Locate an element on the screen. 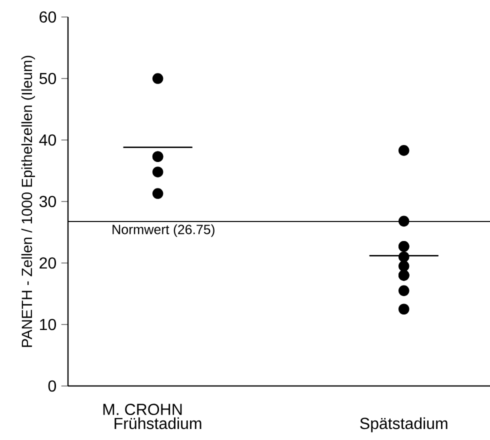 The height and width of the screenshot is (440, 490). text: M. CROHN is located at coordinates (142, 410).